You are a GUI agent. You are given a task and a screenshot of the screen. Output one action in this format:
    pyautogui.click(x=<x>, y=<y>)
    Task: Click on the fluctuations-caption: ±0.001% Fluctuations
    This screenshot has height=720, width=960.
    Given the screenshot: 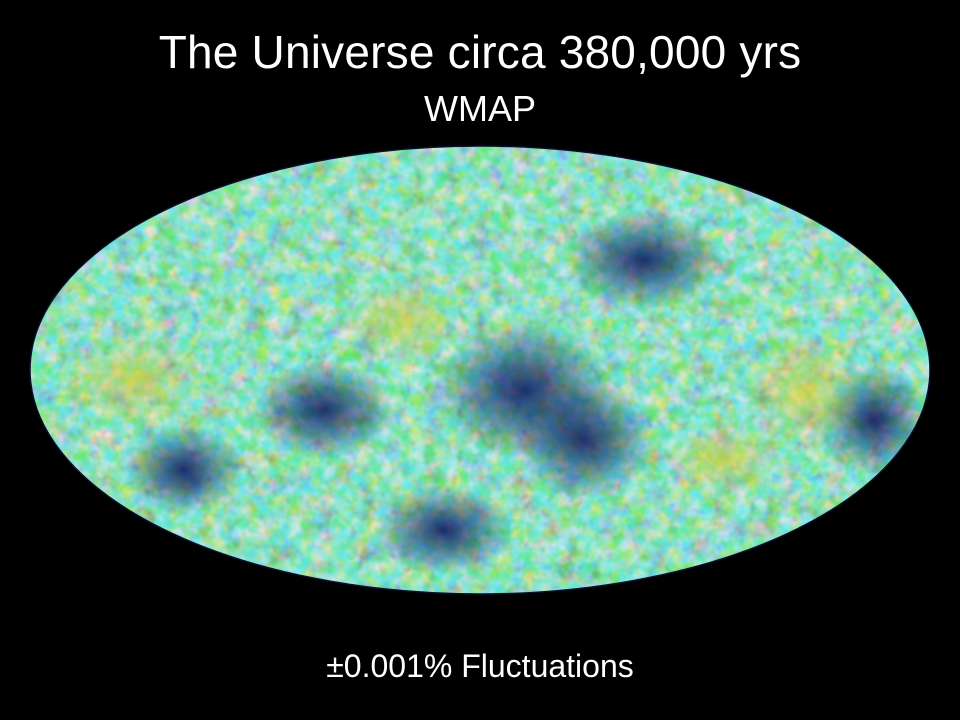 What is the action you would take?
    pyautogui.click(x=480, y=666)
    